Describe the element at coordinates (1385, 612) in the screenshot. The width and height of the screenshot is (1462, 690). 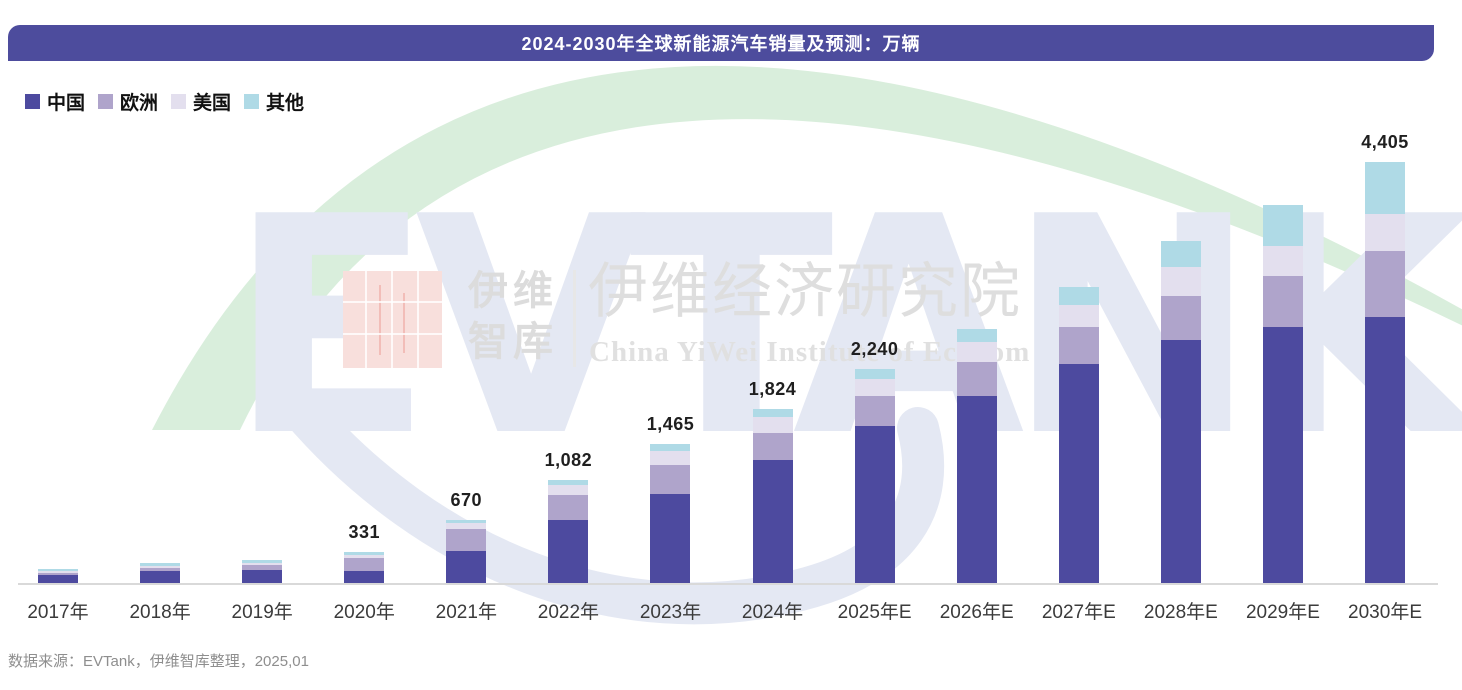
I see `x-axis-label-2030年E: 2030年E` at that location.